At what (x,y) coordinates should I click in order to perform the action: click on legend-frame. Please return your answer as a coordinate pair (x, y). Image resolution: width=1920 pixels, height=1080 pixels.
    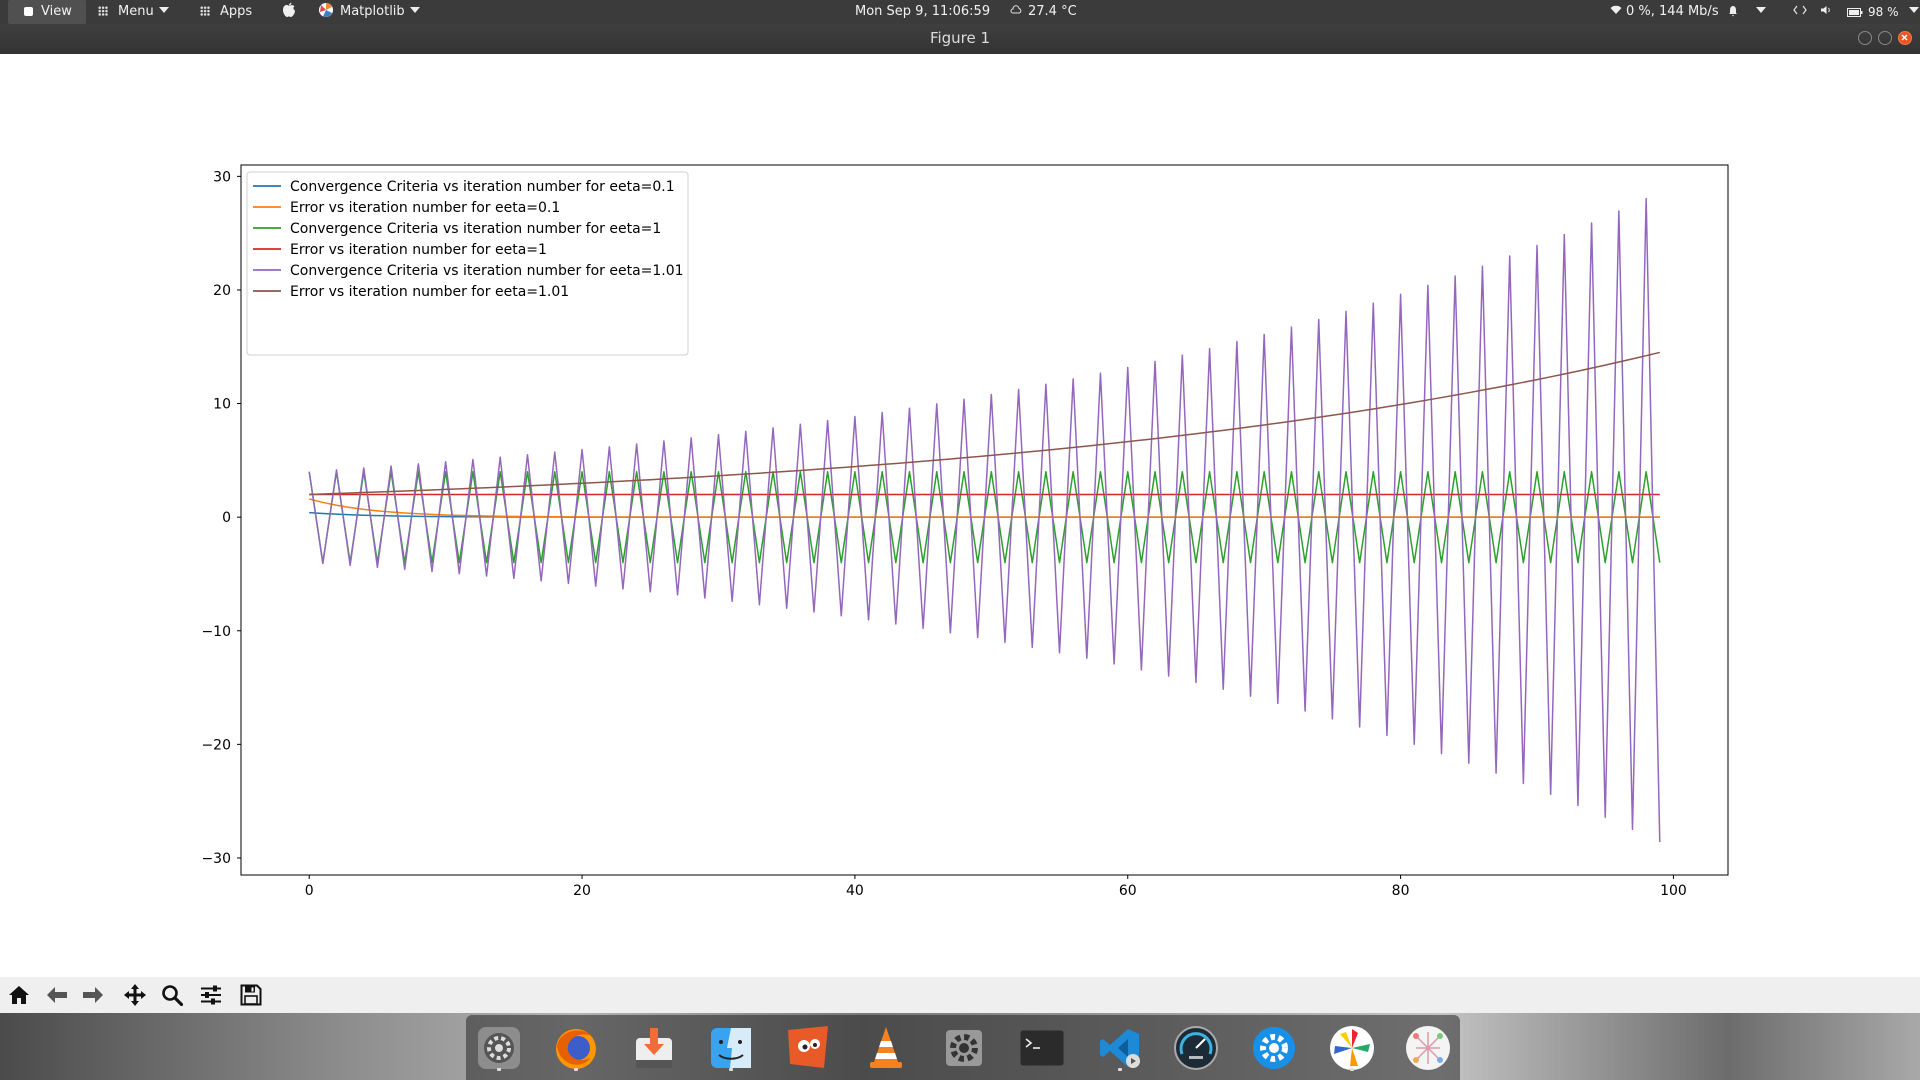
    Looking at the image, I should click on (467, 263).